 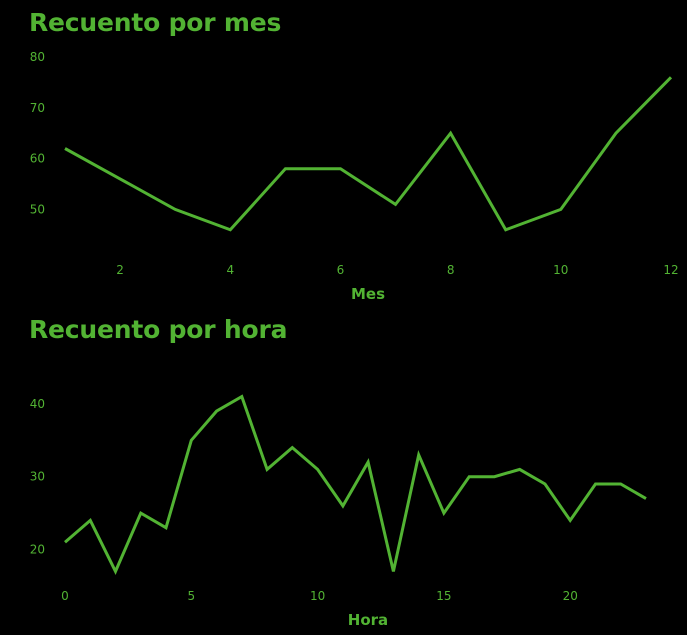 What do you see at coordinates (230, 270) in the screenshot?
I see `x-tick-label: 4` at bounding box center [230, 270].